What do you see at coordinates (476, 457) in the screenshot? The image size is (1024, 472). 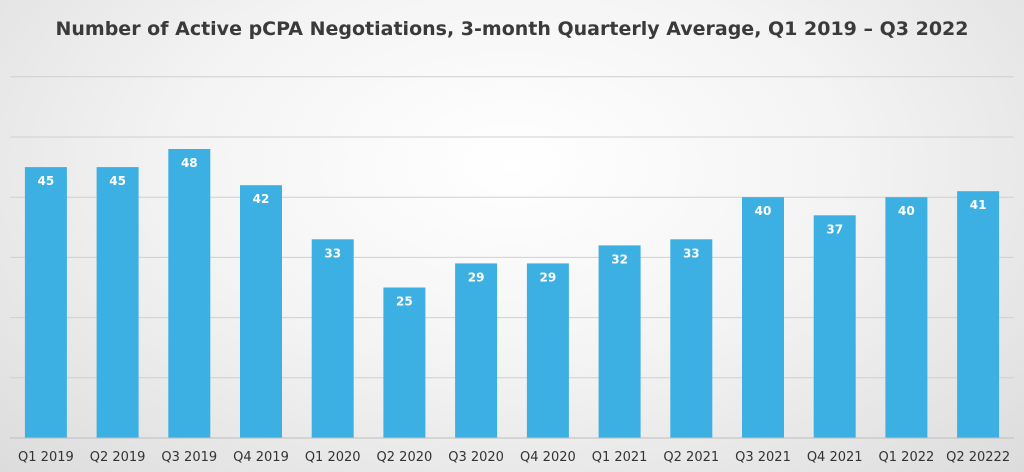 I see `x-tick-label: Q3 2020` at bounding box center [476, 457].